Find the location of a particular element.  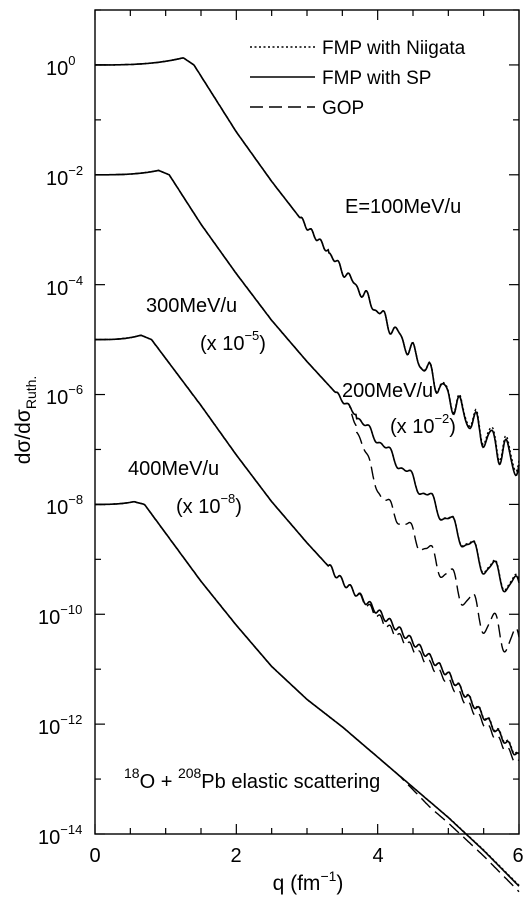

y-tick-label-2: 10⁻⁴ is located at coordinates (64, 286).